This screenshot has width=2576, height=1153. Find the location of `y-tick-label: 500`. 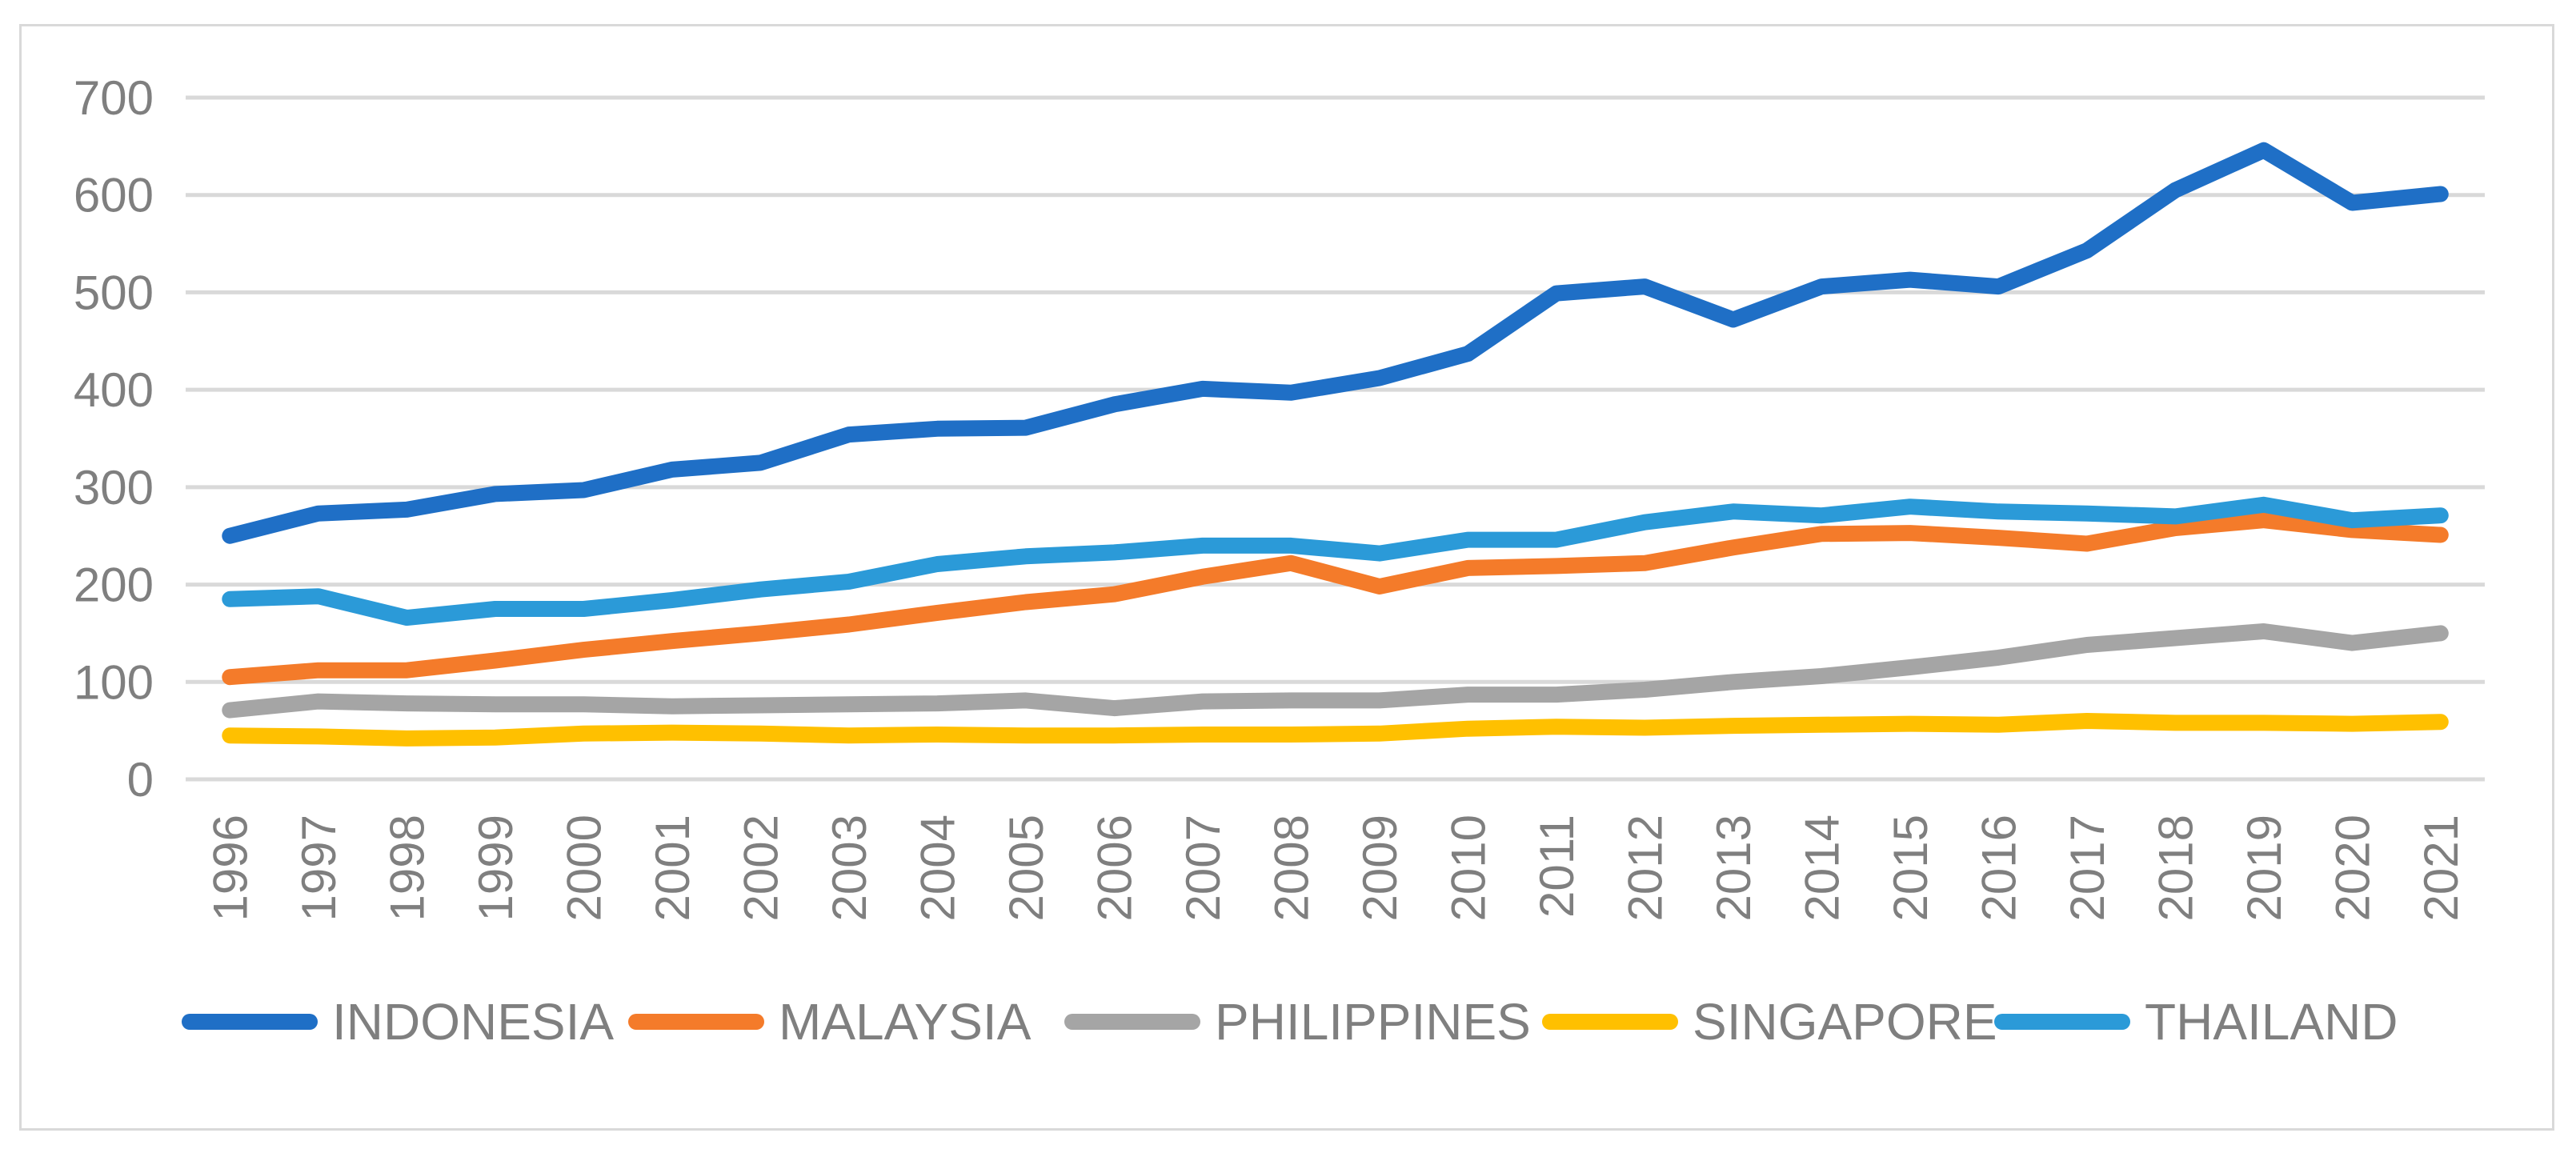

y-tick-label: 500 is located at coordinates (114, 292).